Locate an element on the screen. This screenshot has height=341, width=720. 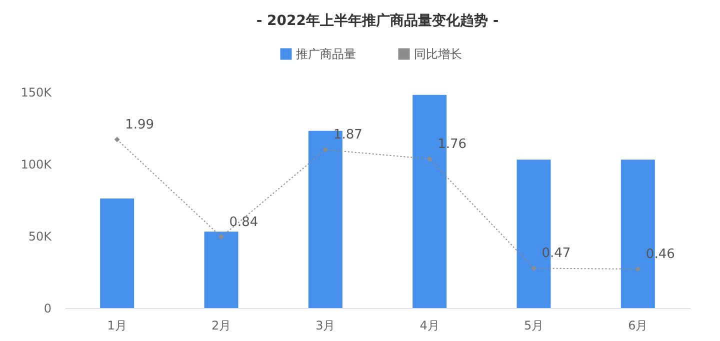
x-tick-label: 4月 is located at coordinates (430, 325).